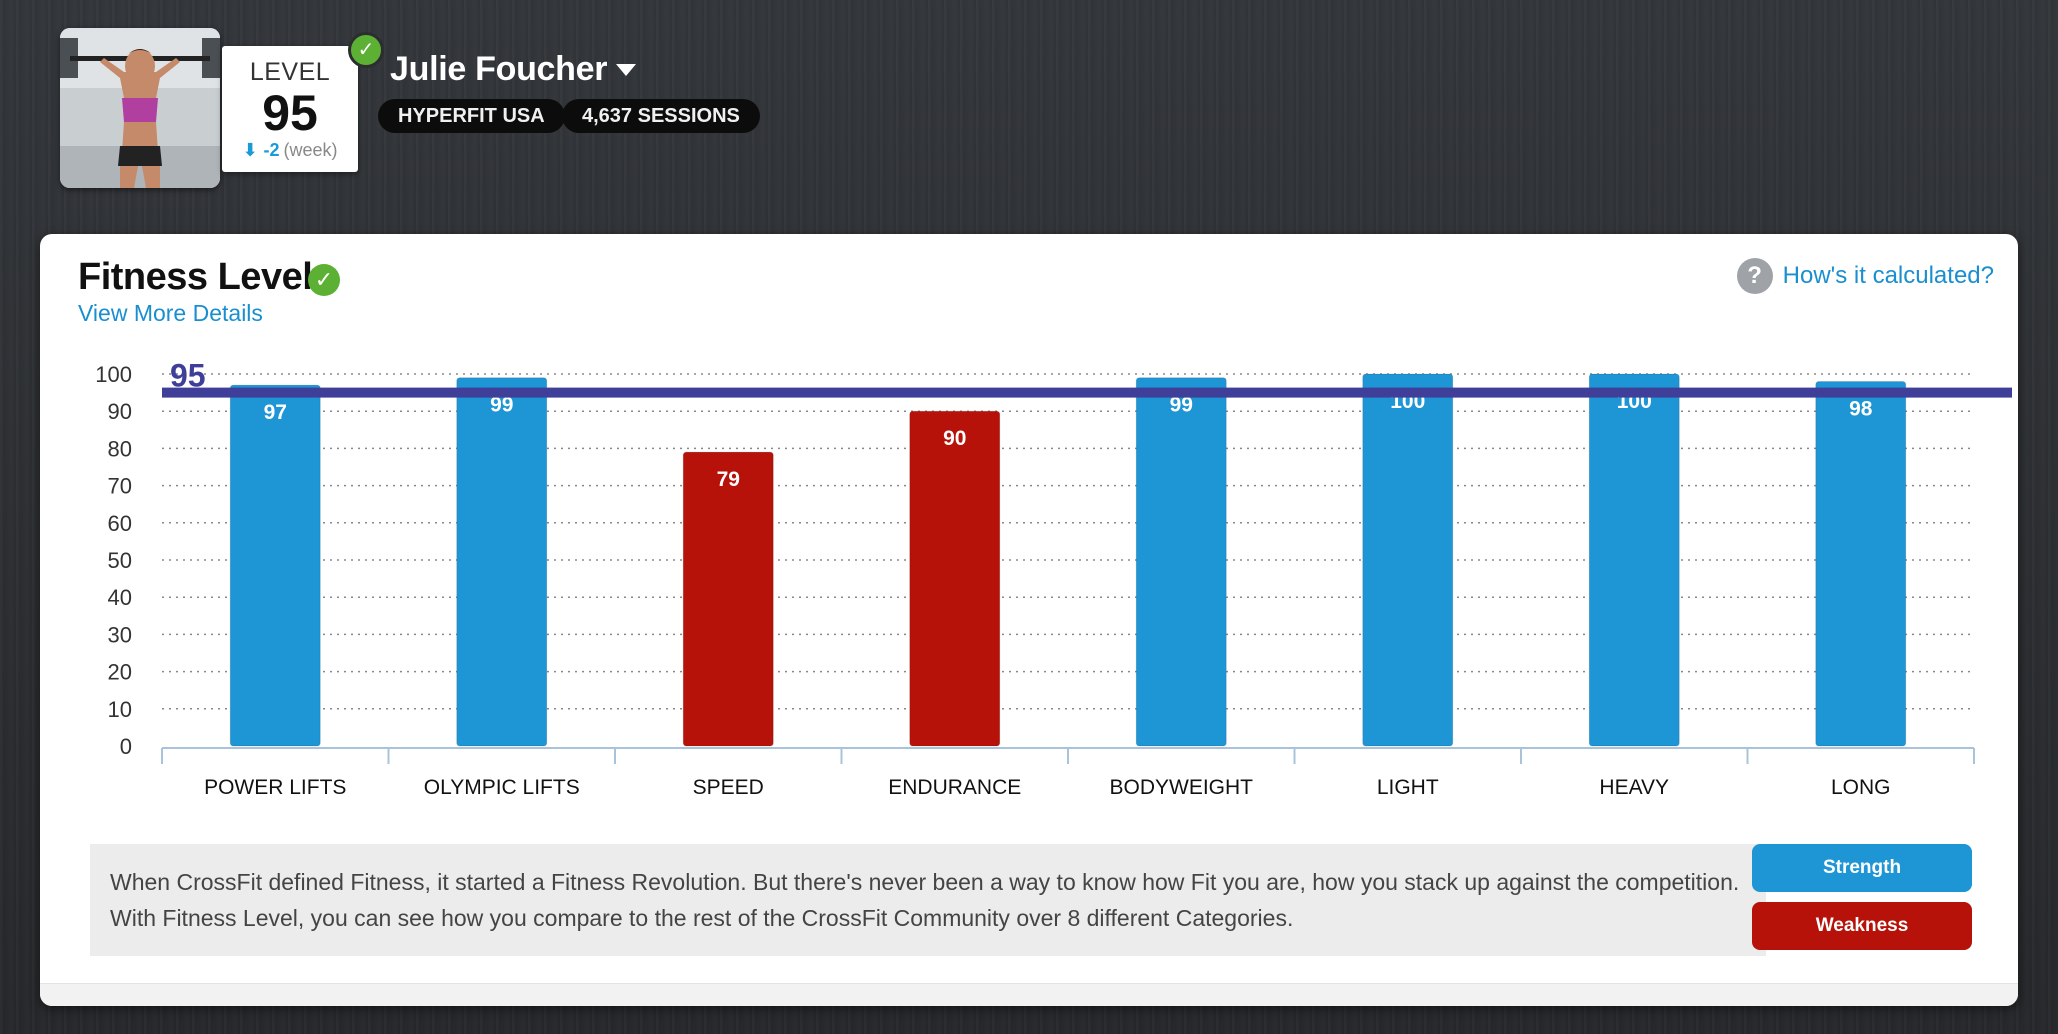  What do you see at coordinates (120, 597) in the screenshot?
I see `y-tick-label: 40` at bounding box center [120, 597].